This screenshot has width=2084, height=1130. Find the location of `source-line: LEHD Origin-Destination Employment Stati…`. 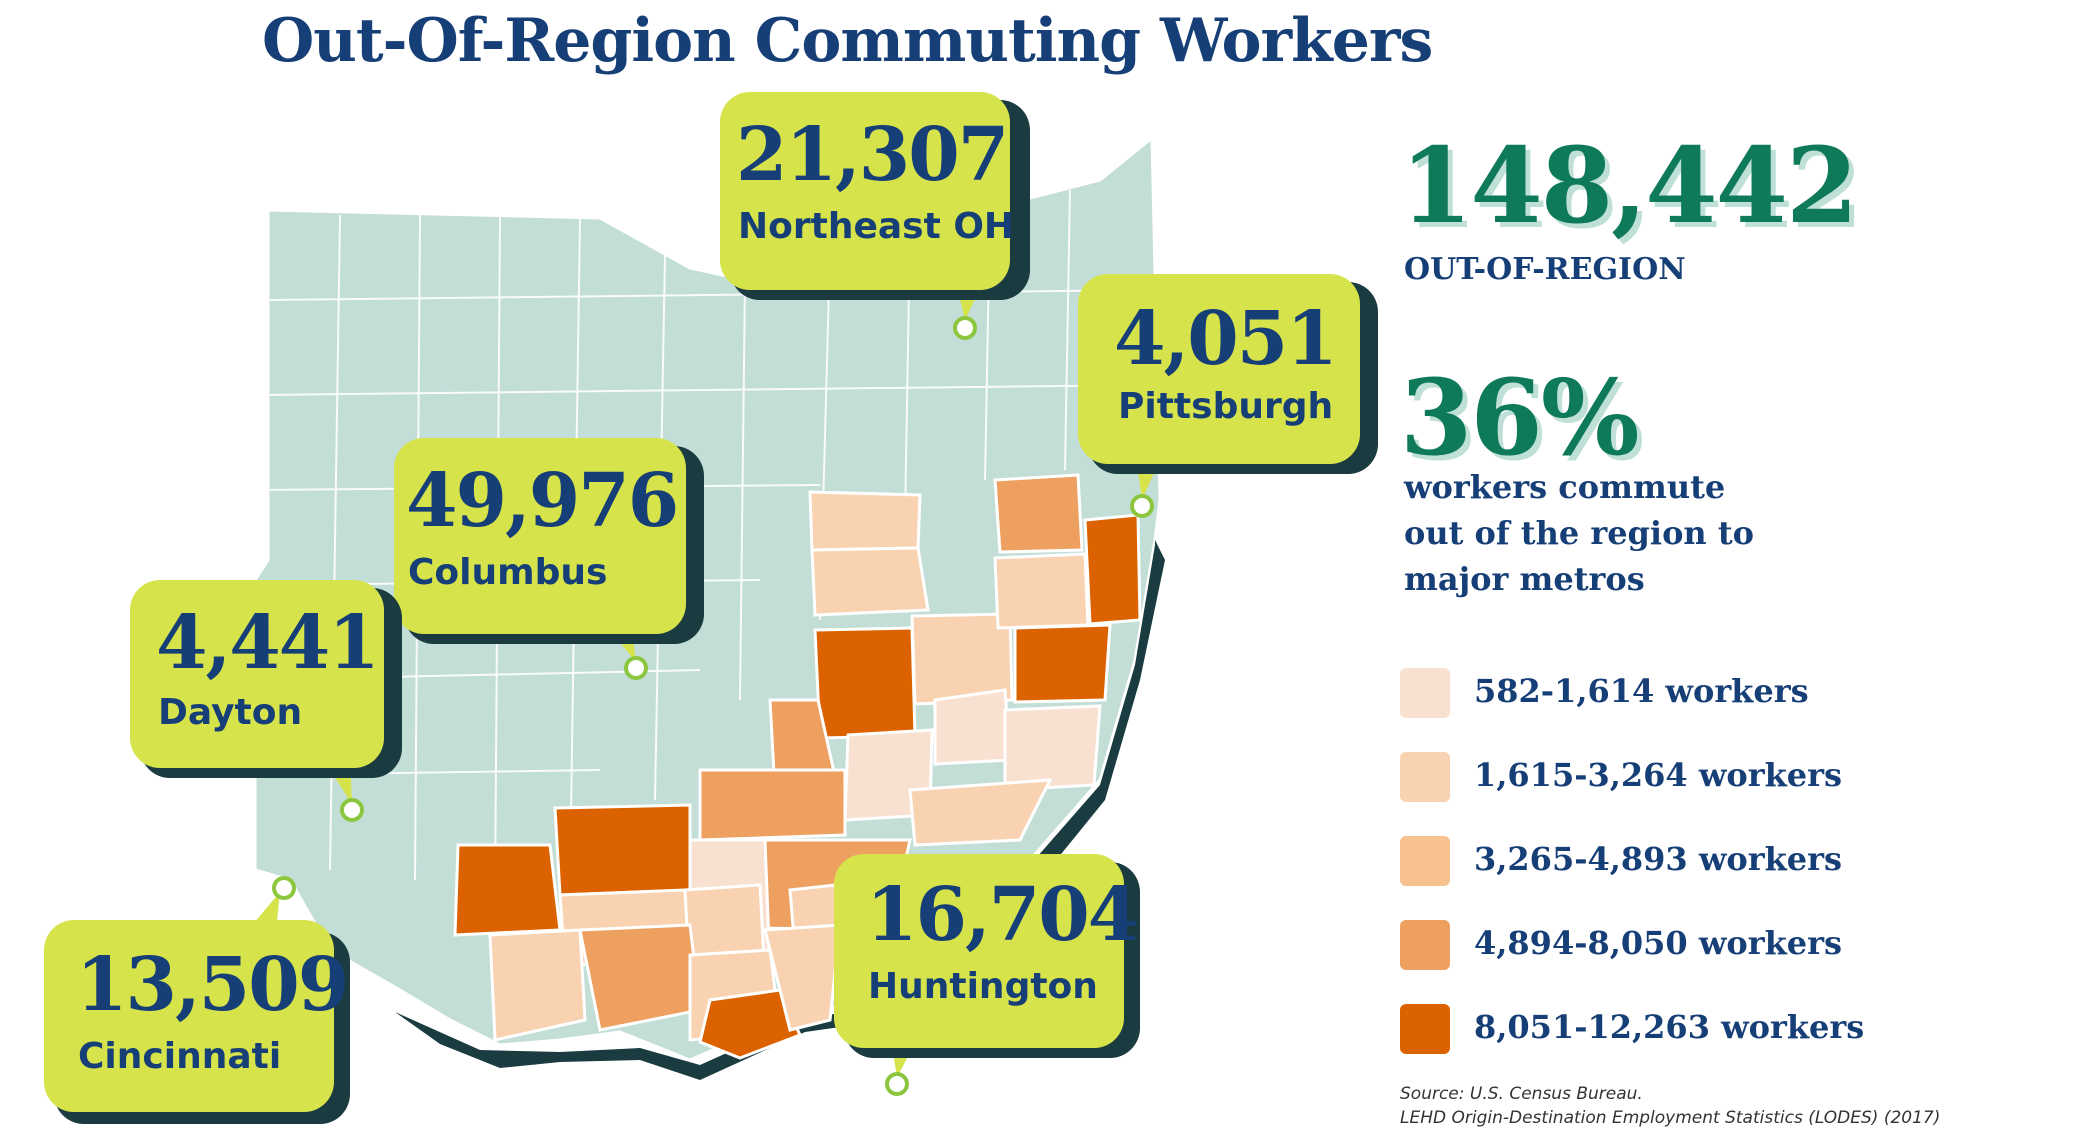

source-line: LEHD Origin-Destination Employment Stati… is located at coordinates (1670, 1118).